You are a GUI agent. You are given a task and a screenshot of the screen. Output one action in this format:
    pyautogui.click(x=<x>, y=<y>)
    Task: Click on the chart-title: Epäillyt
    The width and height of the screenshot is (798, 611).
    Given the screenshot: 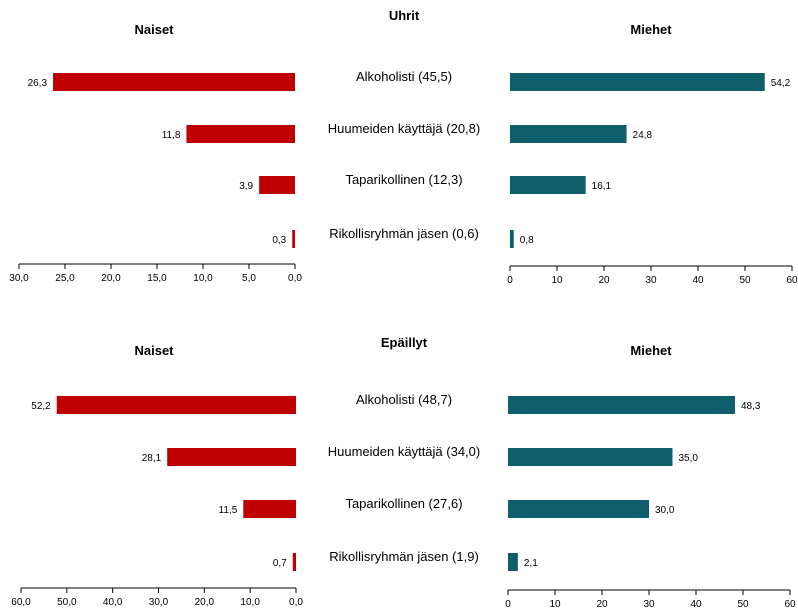 What is the action you would take?
    pyautogui.click(x=404, y=342)
    